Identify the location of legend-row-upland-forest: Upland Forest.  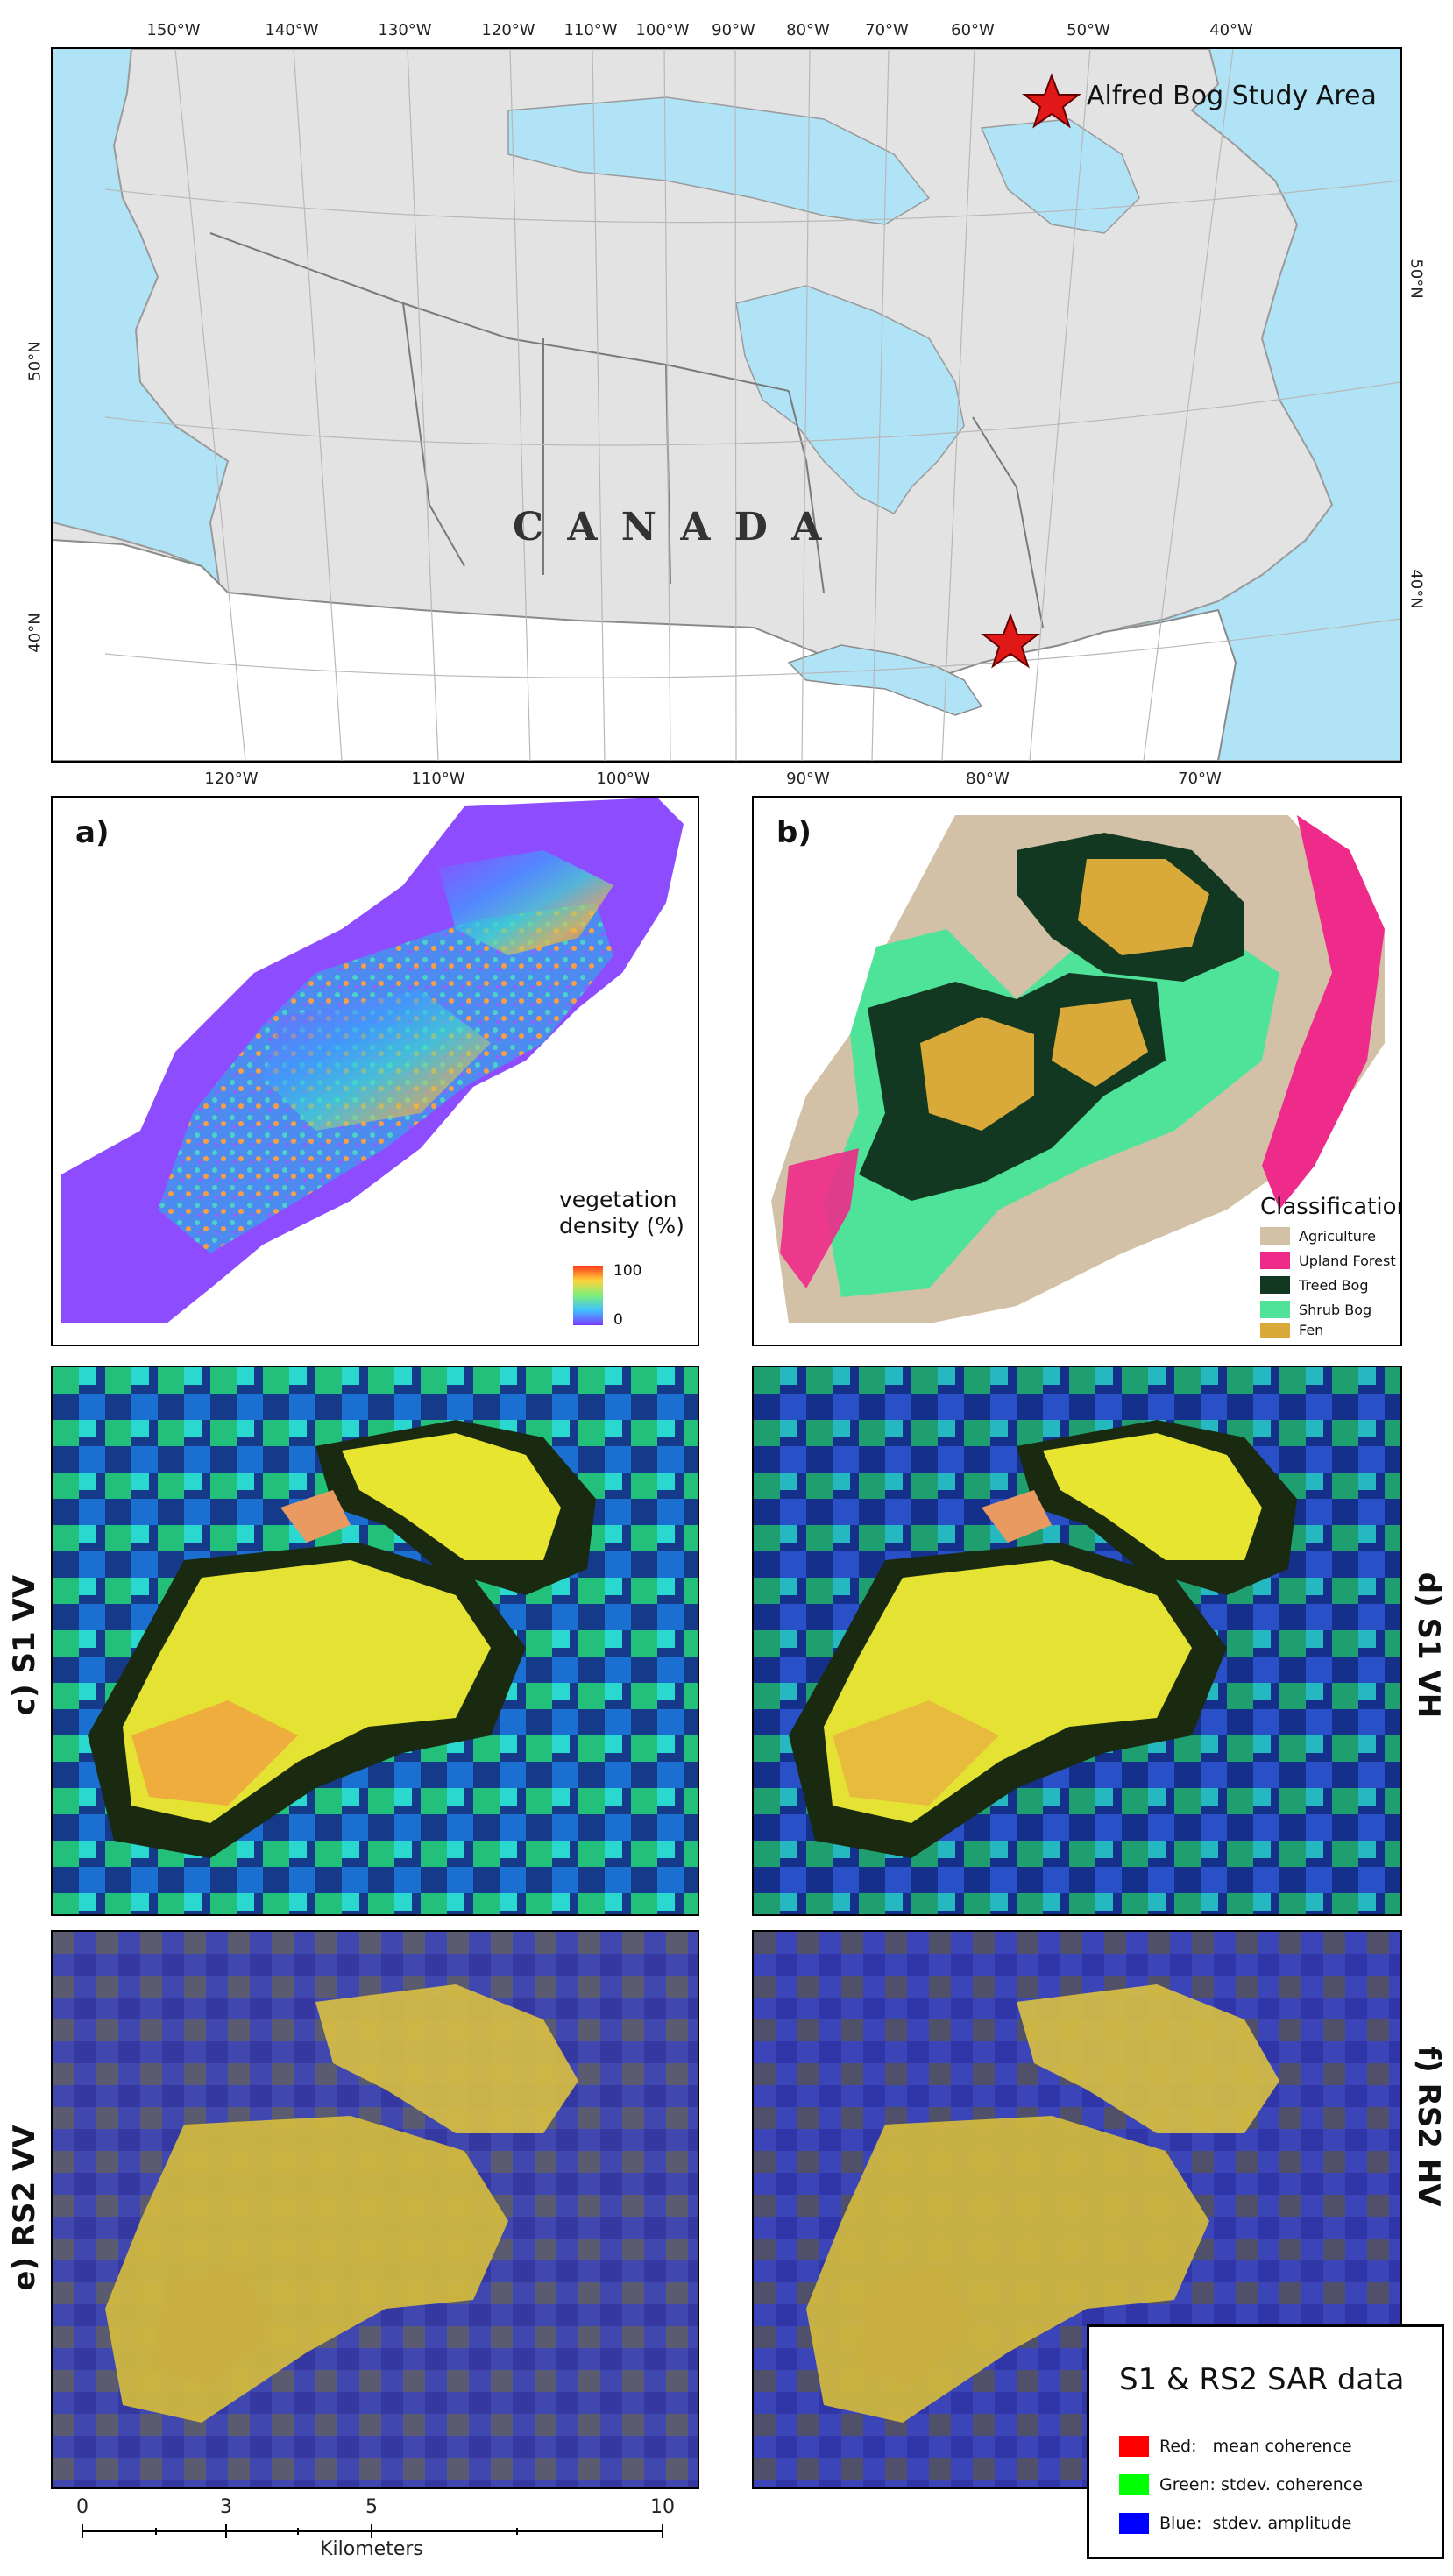
(1328, 1260).